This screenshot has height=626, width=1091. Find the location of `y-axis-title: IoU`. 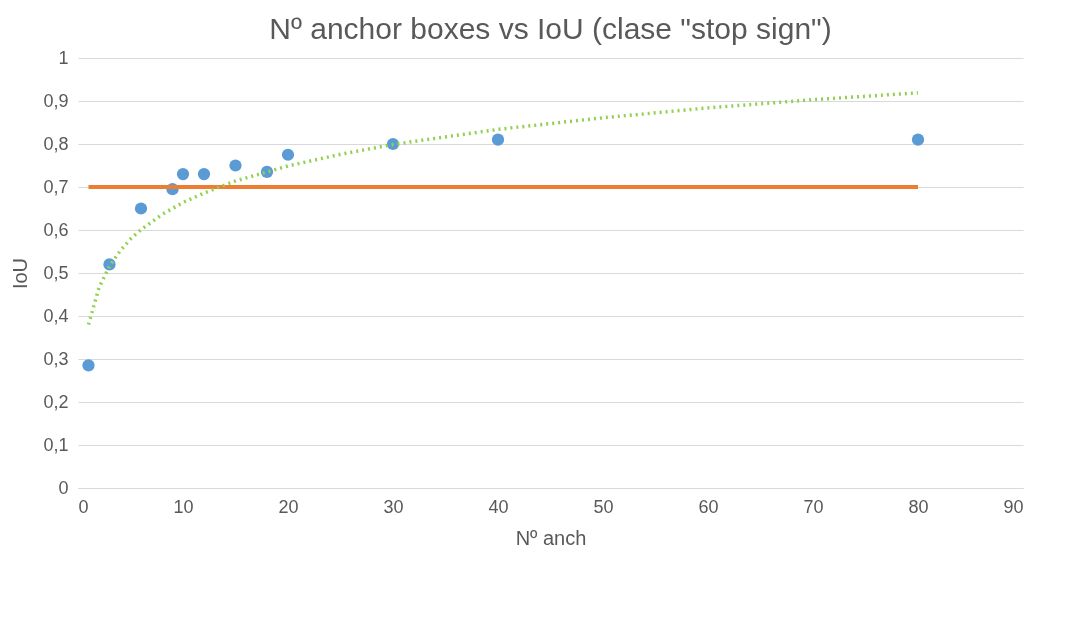

y-axis-title: IoU is located at coordinates (20, 273).